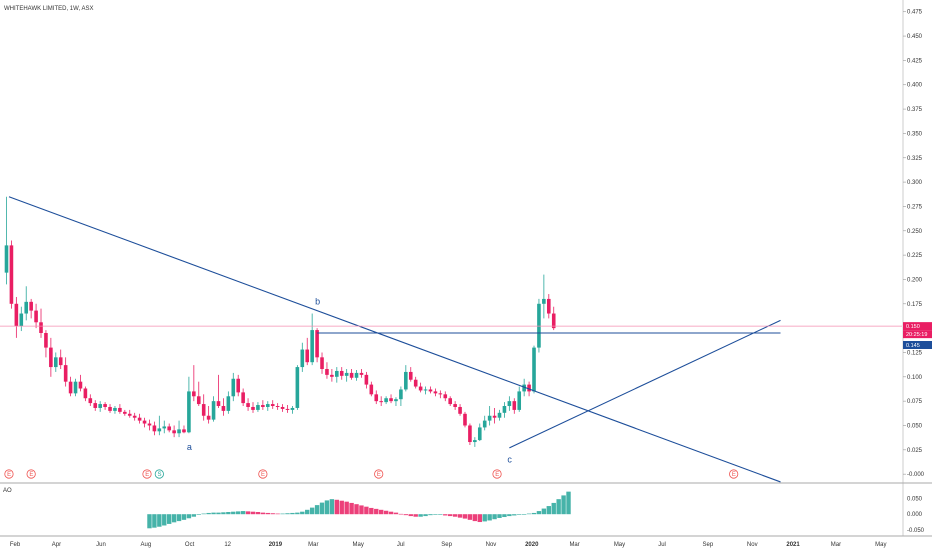 This screenshot has width=932, height=550. I want to click on time-axis-label: Apr, so click(56, 545).